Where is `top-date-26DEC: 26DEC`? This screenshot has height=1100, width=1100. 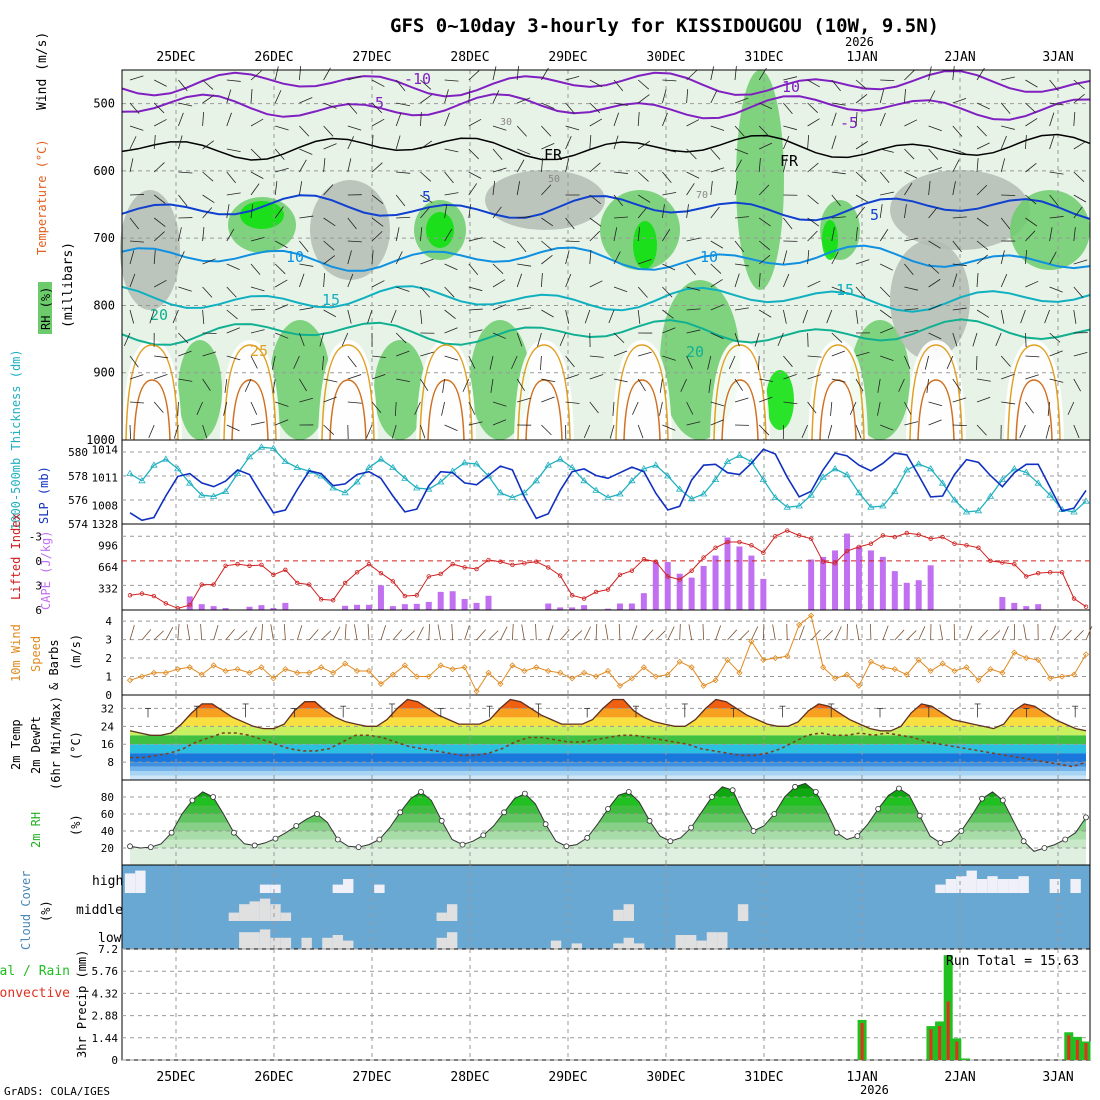
top-date-26DEC: 26DEC is located at coordinates (273, 57).